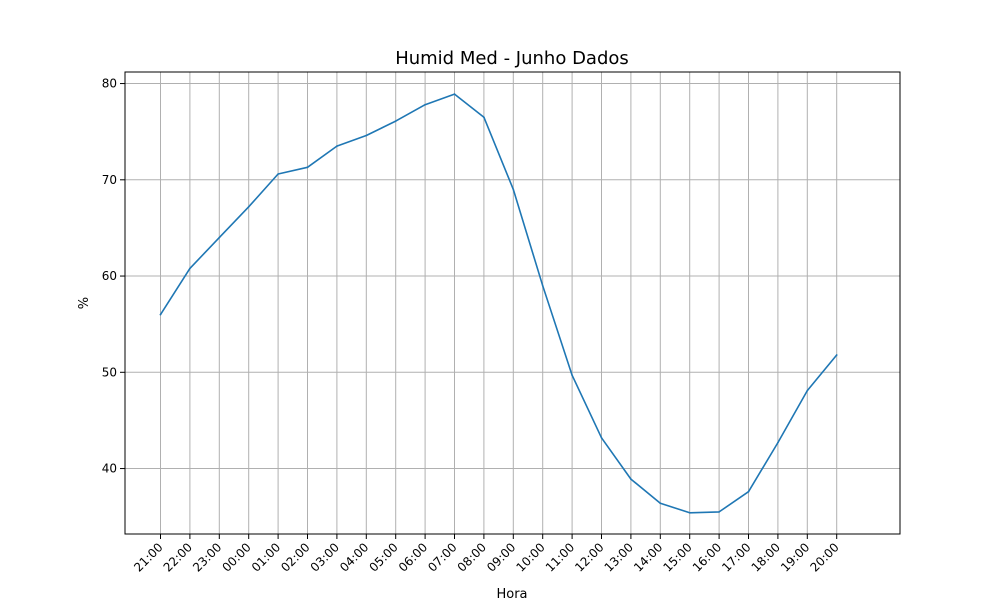 Image resolution: width=1000 pixels, height=600 pixels. What do you see at coordinates (109, 469) in the screenshot?
I see `y-tick-label: 40` at bounding box center [109, 469].